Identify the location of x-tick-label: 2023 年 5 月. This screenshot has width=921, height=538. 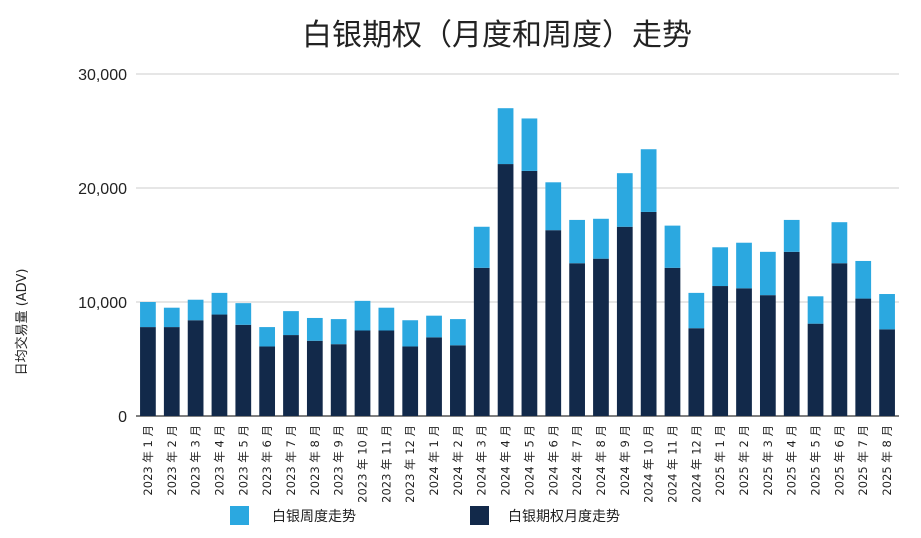
(243, 460).